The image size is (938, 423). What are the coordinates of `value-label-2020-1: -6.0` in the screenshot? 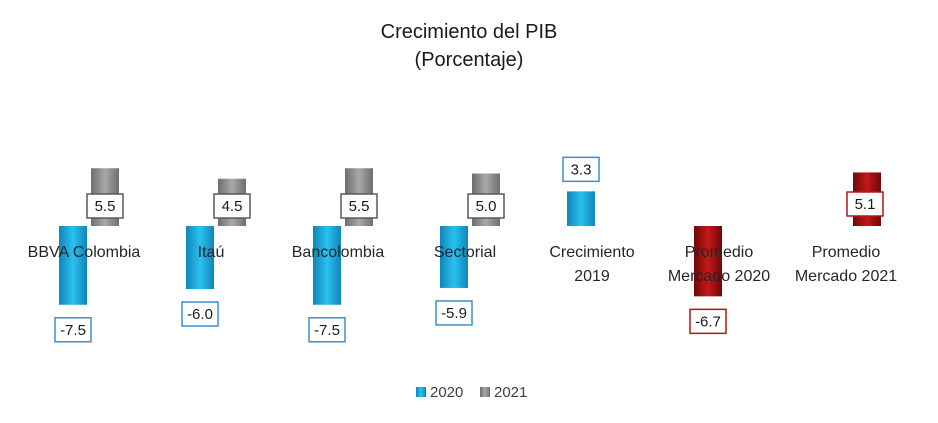 It's located at (200, 314).